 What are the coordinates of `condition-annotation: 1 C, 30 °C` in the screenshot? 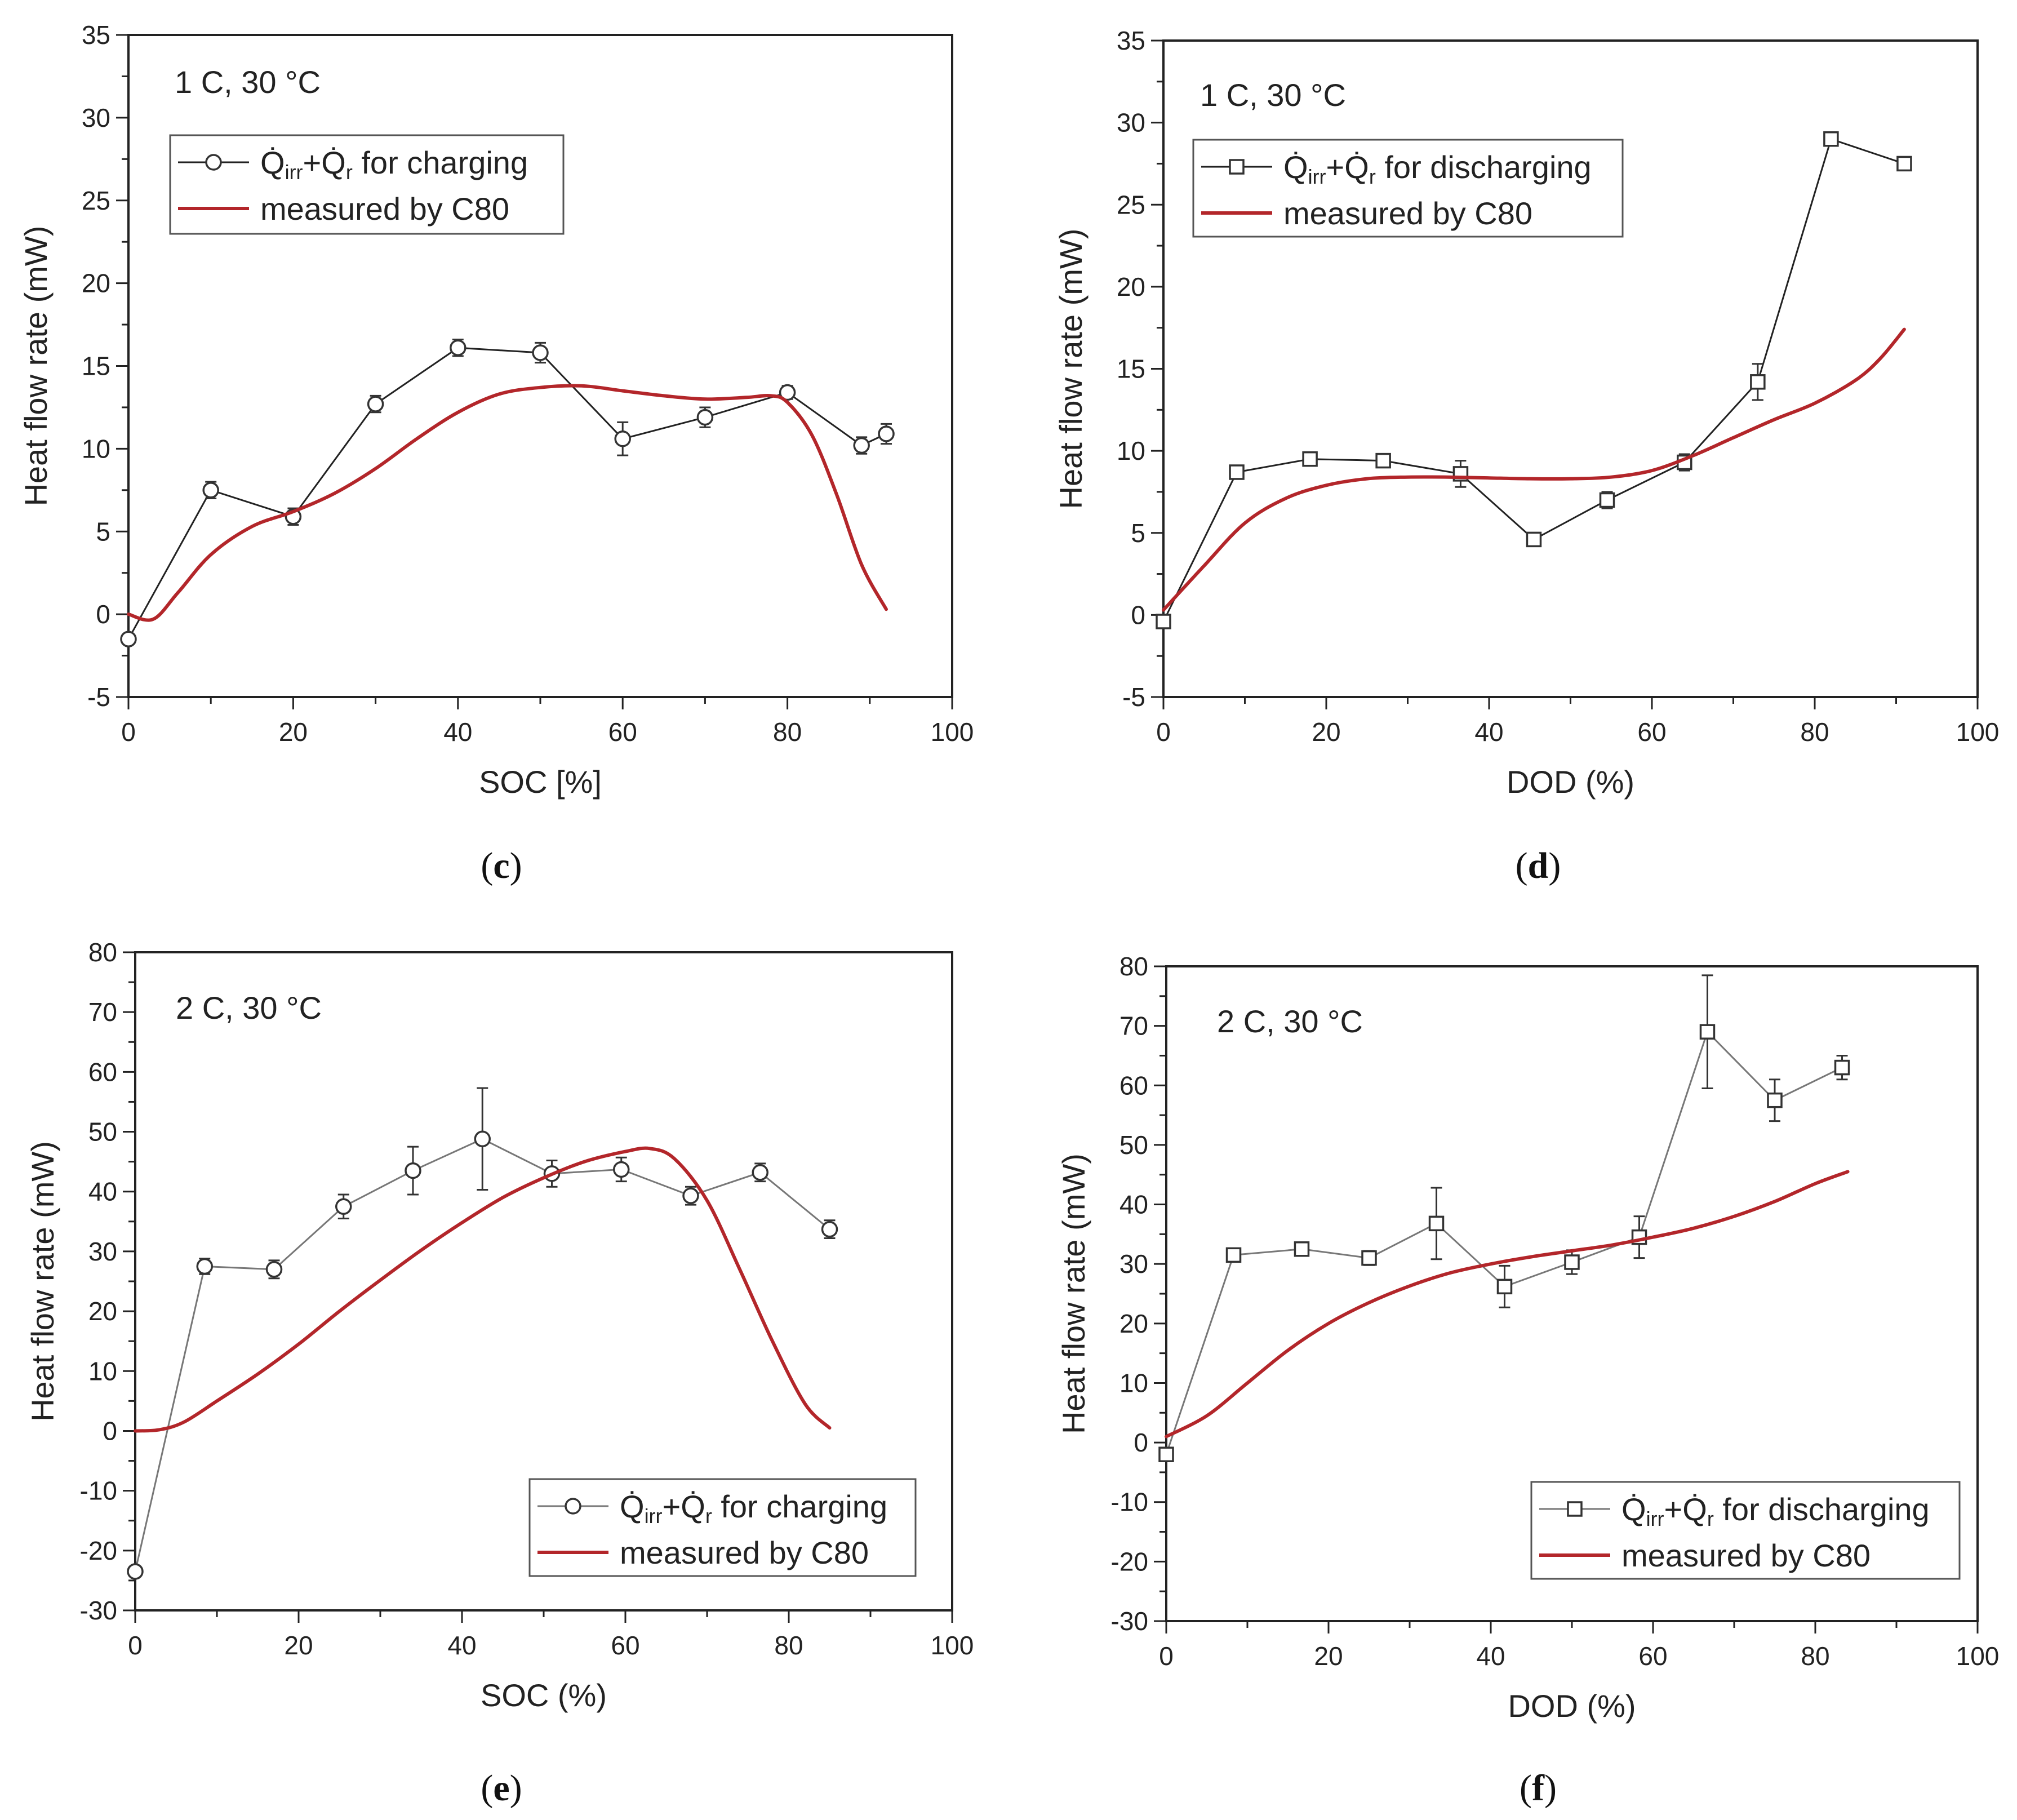 It's located at (1273, 95).